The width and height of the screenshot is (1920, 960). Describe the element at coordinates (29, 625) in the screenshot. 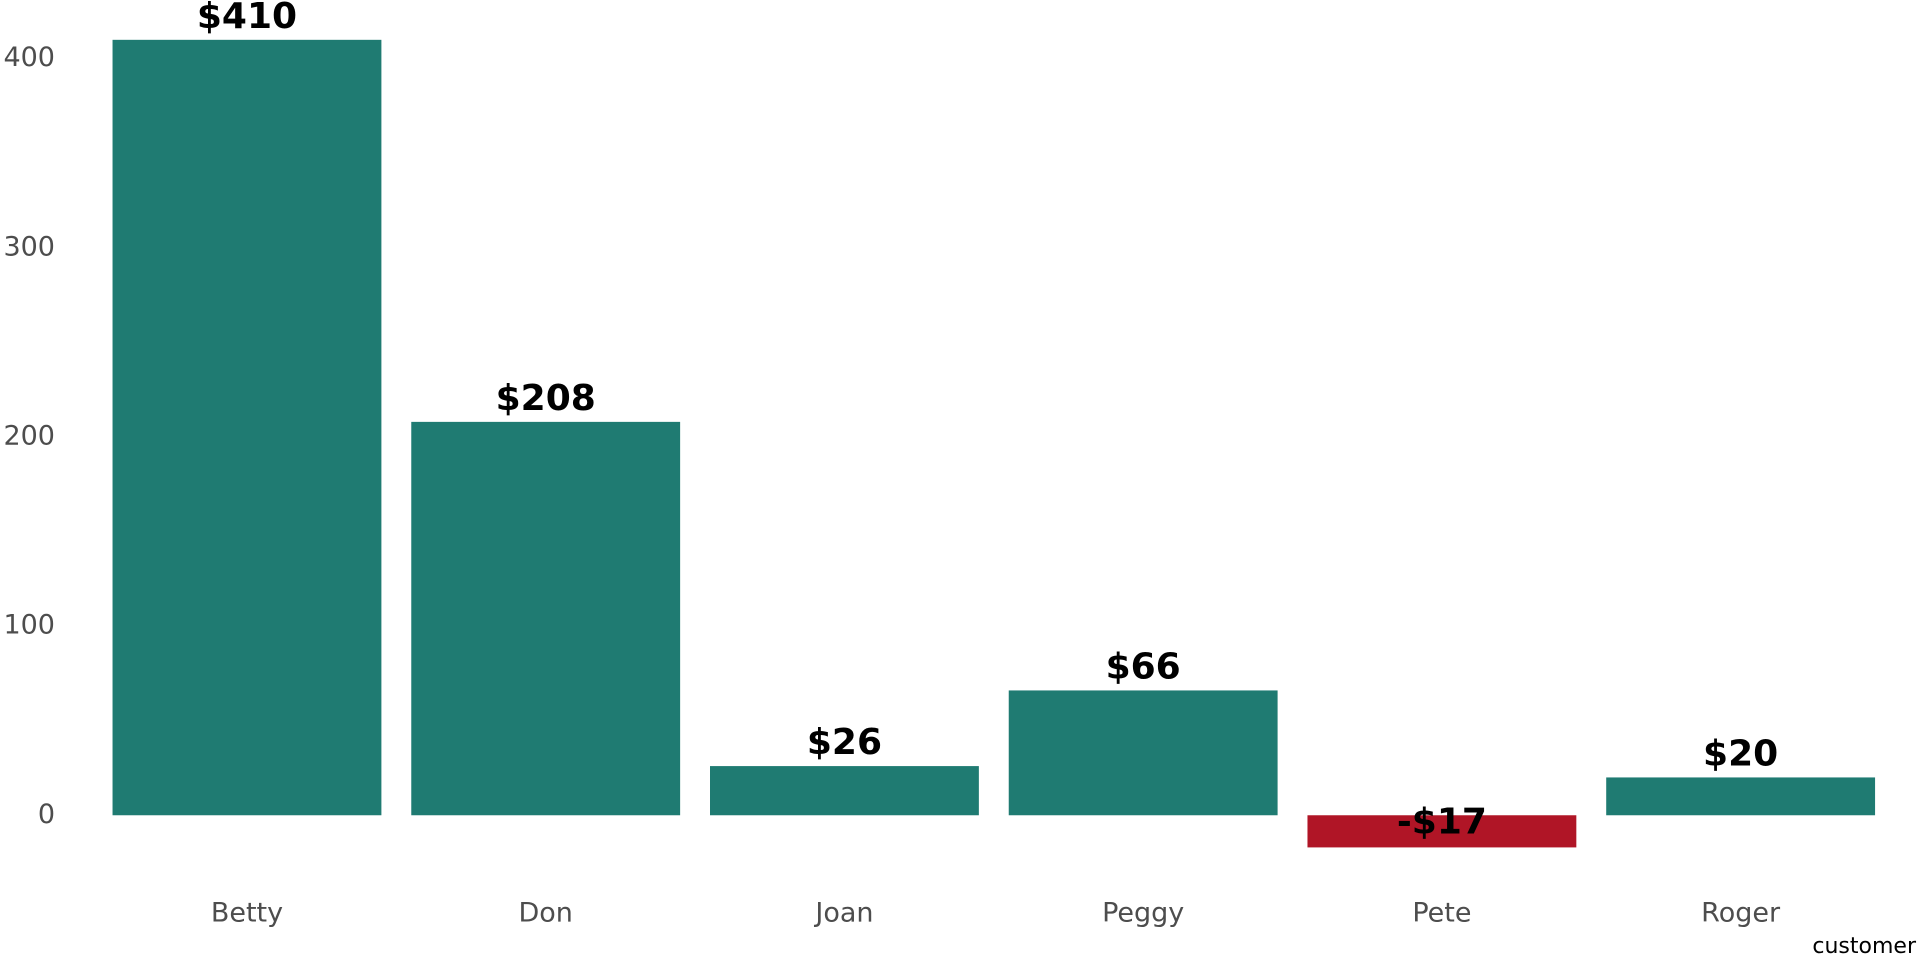

I see `y-tick-label: 100` at that location.